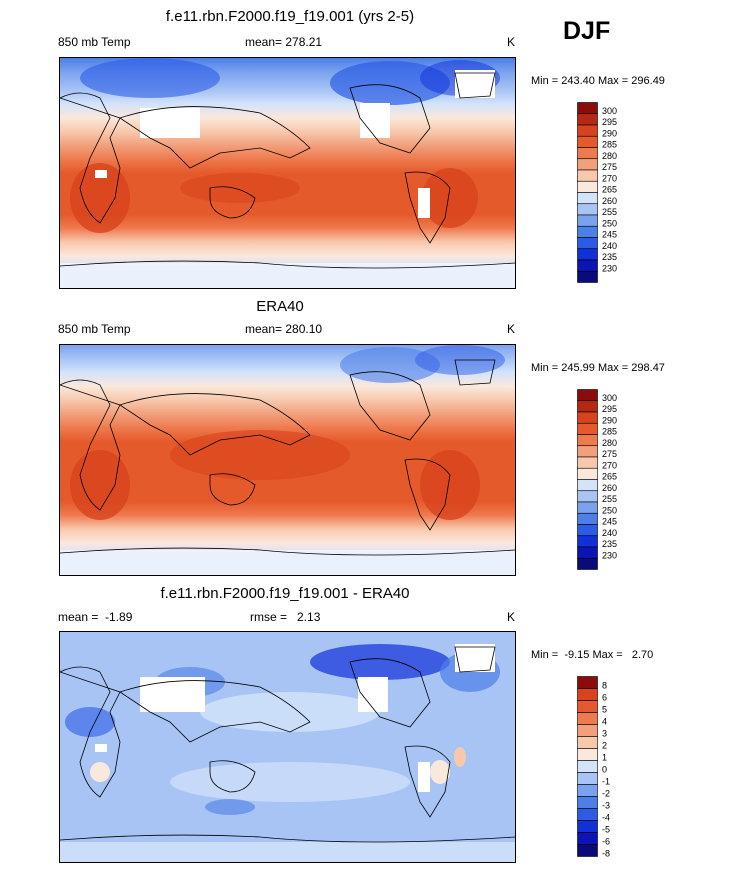 This screenshot has width=733, height=872. What do you see at coordinates (285, 617) in the screenshot?
I see `panel3-rmse-label: rmse = 2.13` at bounding box center [285, 617].